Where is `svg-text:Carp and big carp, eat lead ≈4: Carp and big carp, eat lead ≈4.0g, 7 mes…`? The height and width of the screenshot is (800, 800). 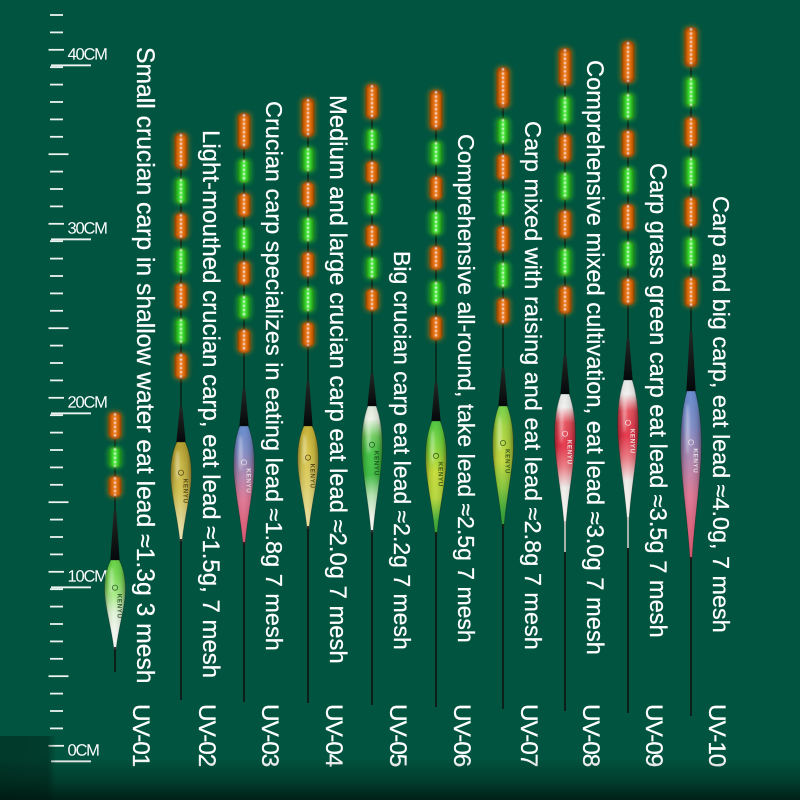 svg-text:Carp and big carp, eat lead ≈4: Carp and big carp, eat lead ≈4.0g, 7 mes… is located at coordinates (721, 414).